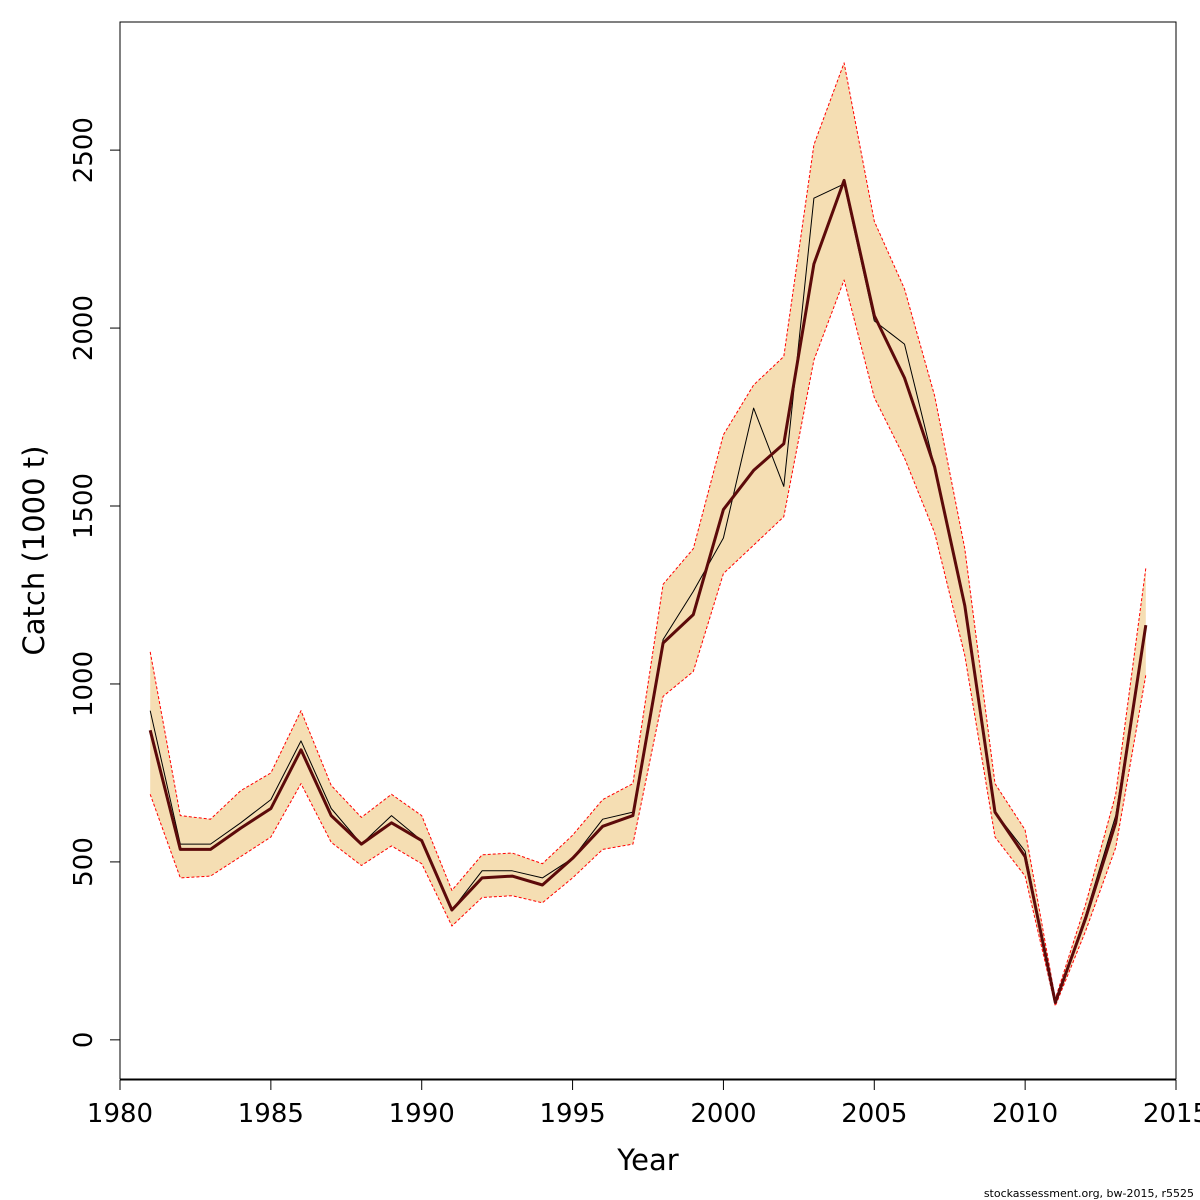 The width and height of the screenshot is (1200, 1200). I want to click on y-tick-label: 2500, so click(84, 150).